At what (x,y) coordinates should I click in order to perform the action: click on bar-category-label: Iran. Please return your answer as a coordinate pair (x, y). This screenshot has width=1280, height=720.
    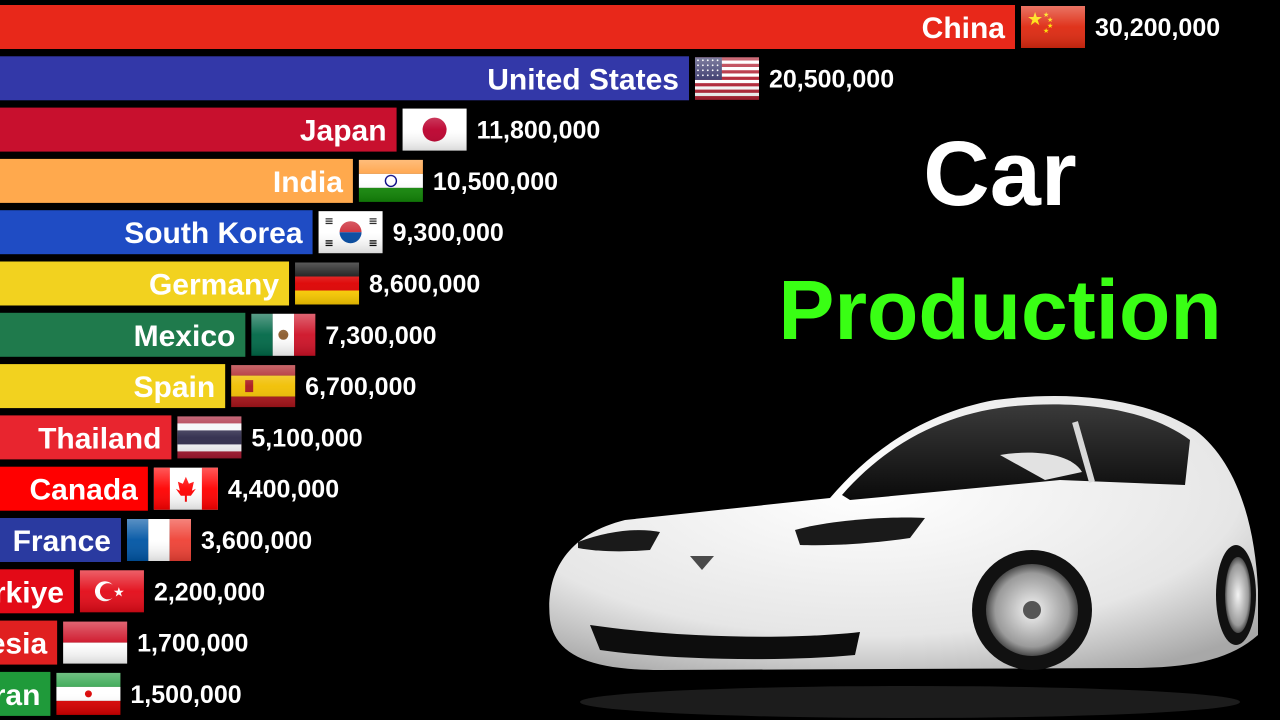
    Looking at the image, I should click on (20, 695).